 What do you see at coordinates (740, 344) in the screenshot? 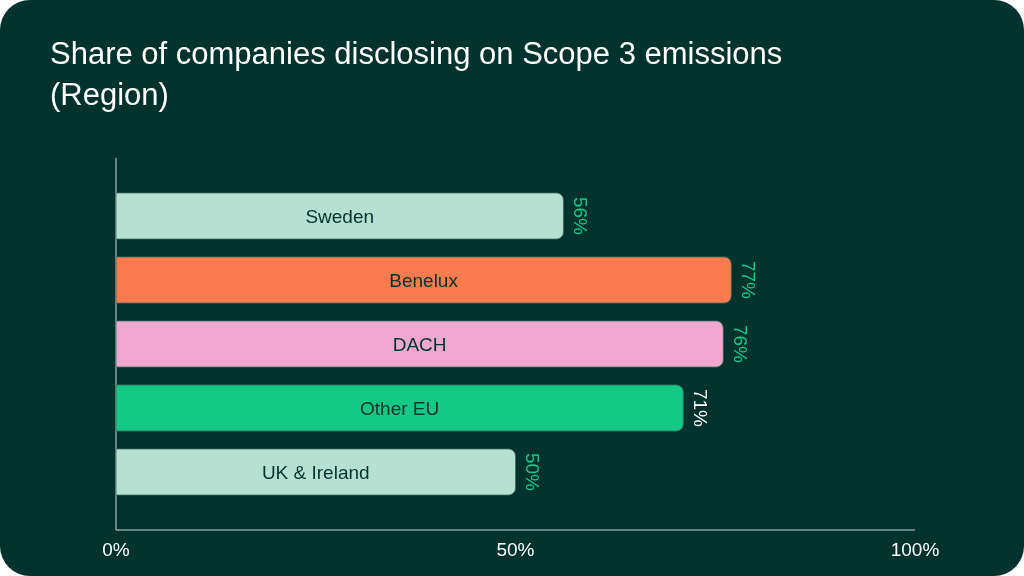
I see `data-label: 76%` at bounding box center [740, 344].